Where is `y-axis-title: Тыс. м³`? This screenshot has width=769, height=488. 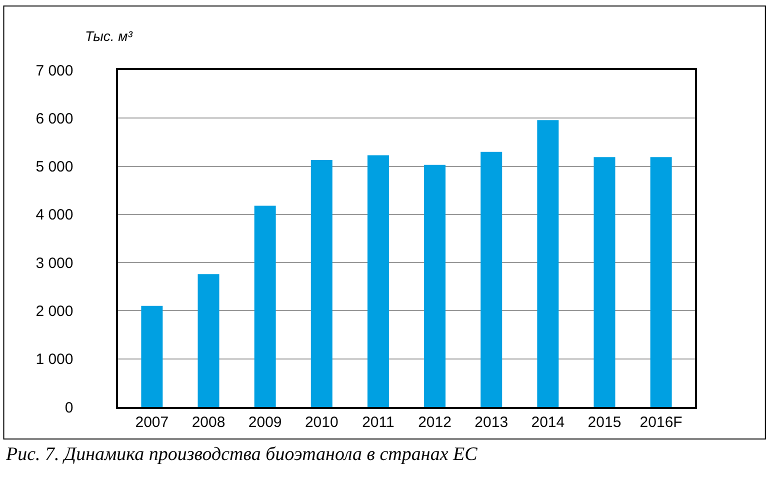 y-axis-title: Тыс. м³ is located at coordinates (109, 36).